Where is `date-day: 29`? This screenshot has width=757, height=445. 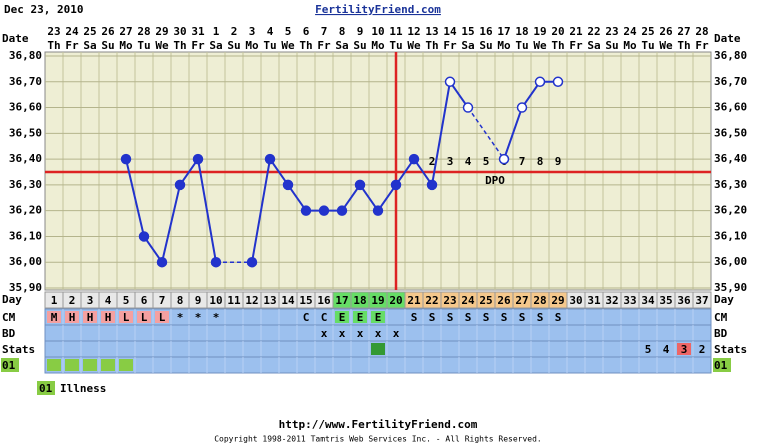
date-day: 29 is located at coordinates (161, 31).